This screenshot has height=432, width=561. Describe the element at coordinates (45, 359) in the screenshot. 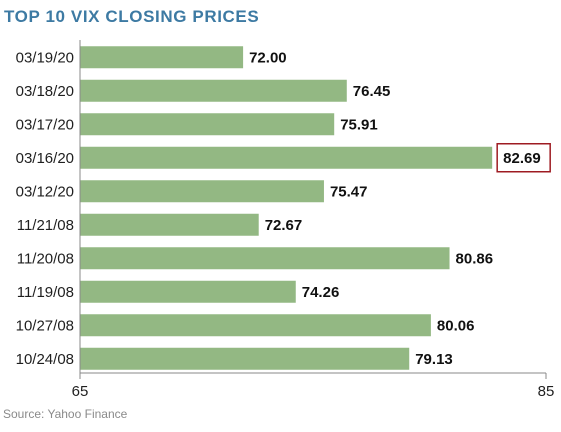

I see `category-label: 10/24/08` at that location.